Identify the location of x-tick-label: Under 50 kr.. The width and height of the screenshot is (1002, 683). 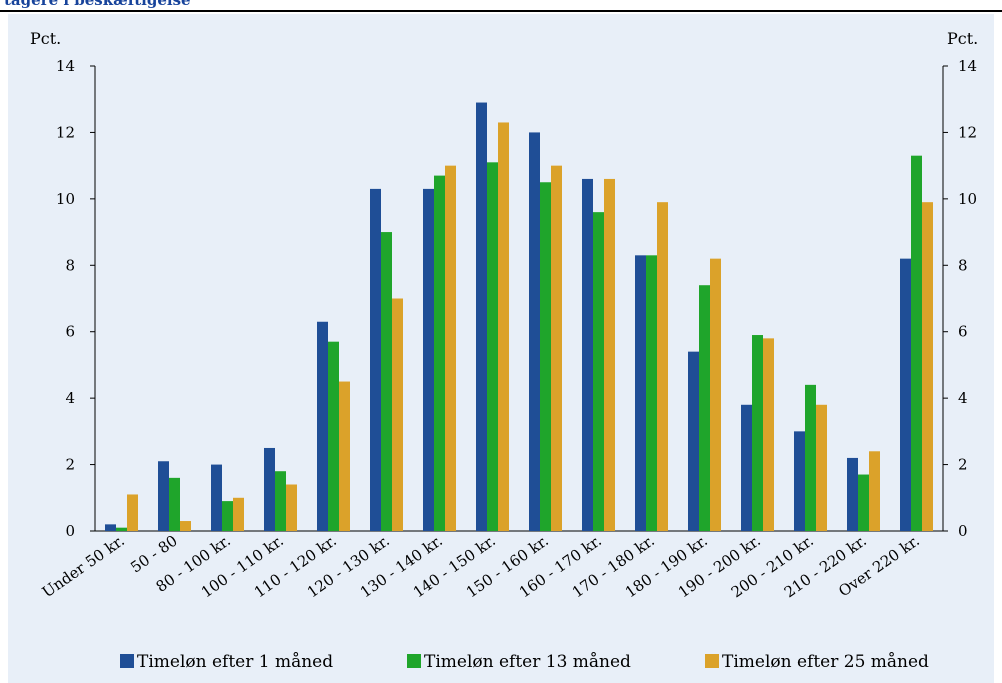
(83, 567).